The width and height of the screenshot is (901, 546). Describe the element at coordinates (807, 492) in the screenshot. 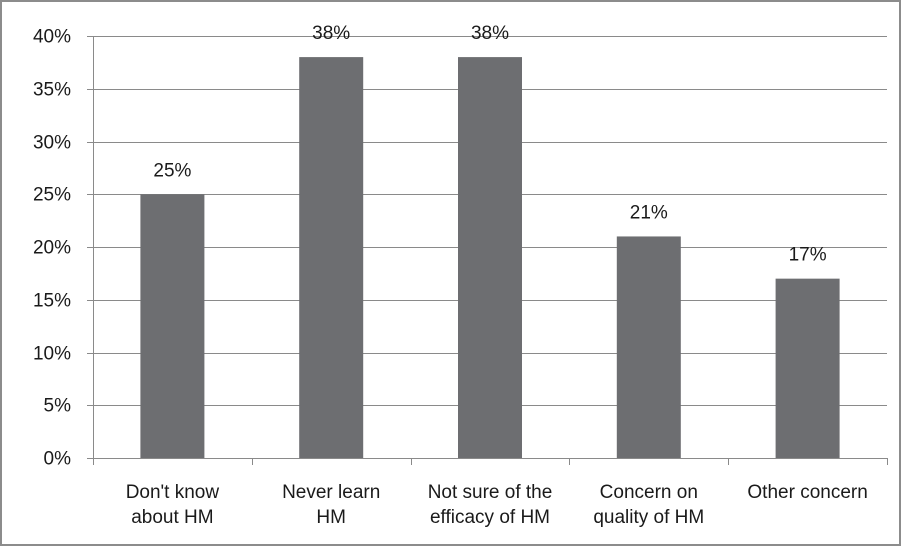

I see `x-tick-label: Other concern` at that location.